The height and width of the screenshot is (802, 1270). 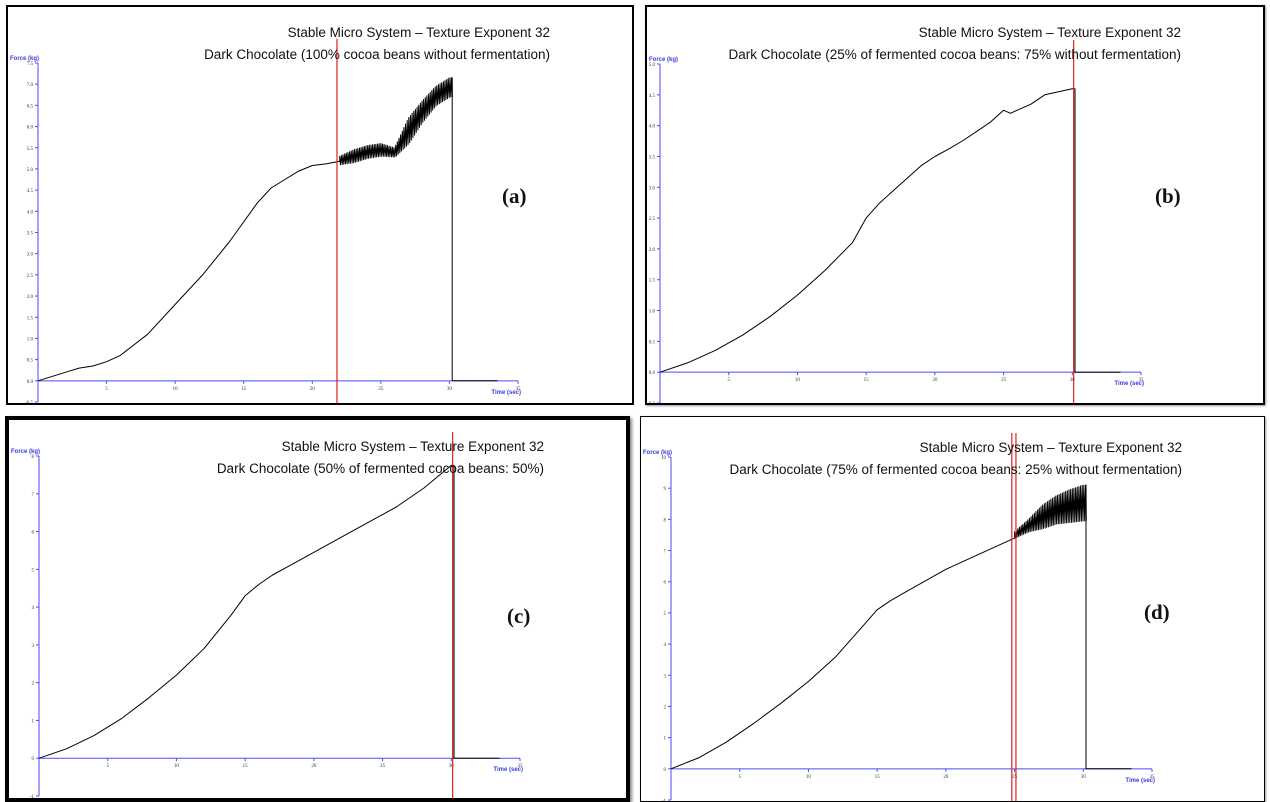 I want to click on y-tick-label-d-0: -1, so click(x=664, y=800).